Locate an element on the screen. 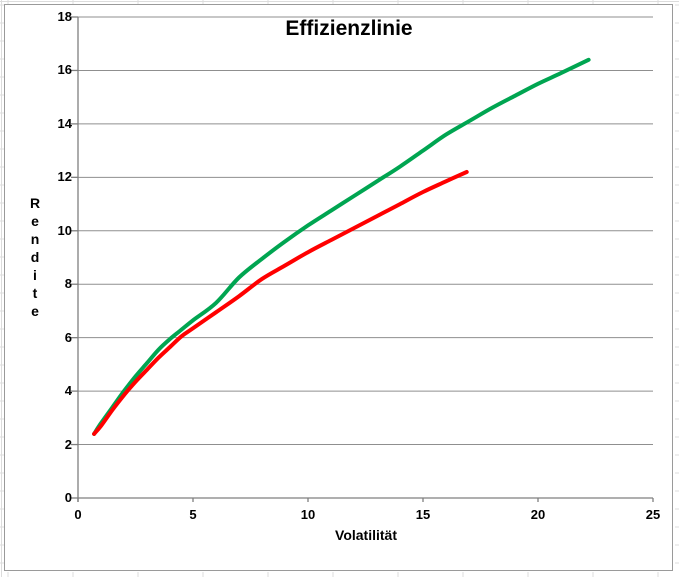  x-tick-label-20: 20 is located at coordinates (538, 514).